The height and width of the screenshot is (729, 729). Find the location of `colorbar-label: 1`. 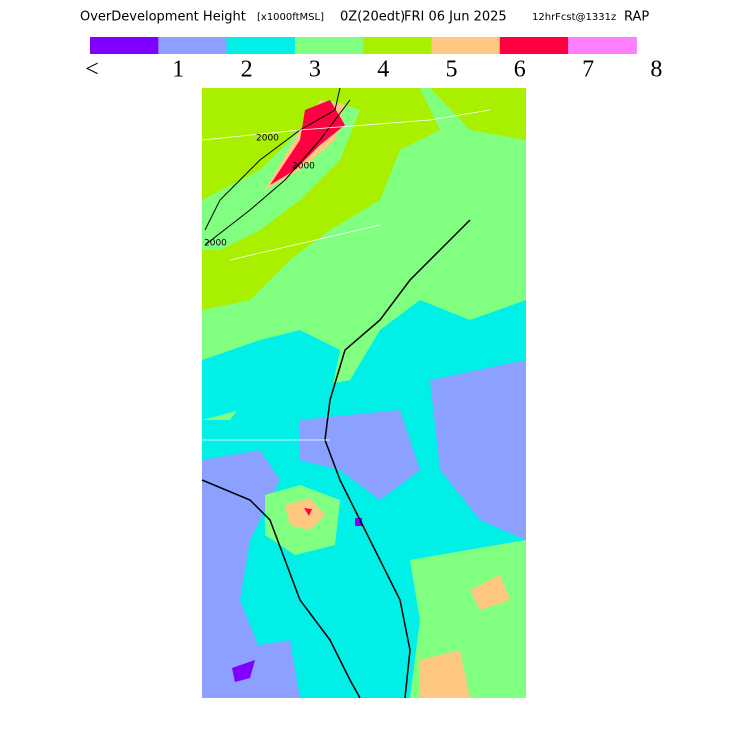

colorbar-label: 1 is located at coordinates (178, 70).